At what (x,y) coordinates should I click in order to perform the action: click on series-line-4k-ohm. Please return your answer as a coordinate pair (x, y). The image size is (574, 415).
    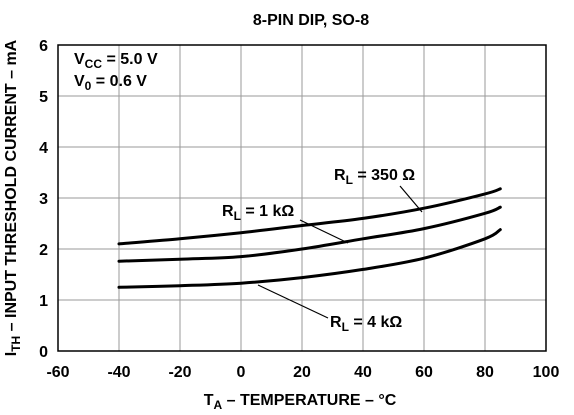
    Looking at the image, I should click on (309, 258).